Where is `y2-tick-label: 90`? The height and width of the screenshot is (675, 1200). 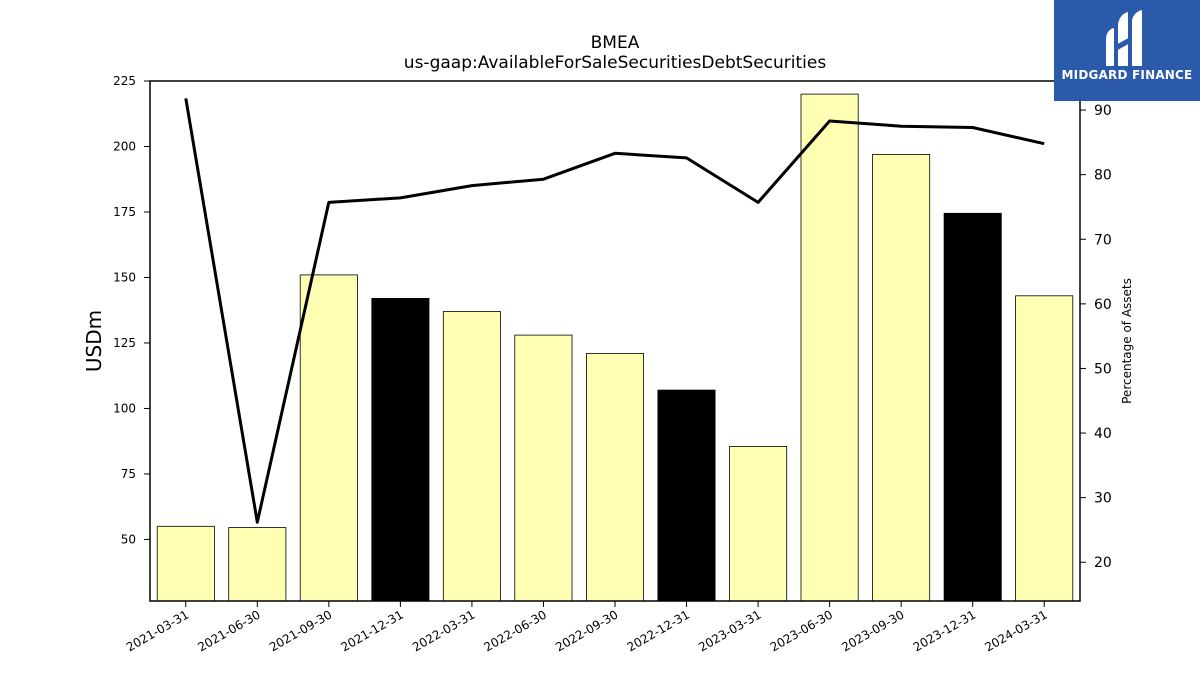
y2-tick-label: 90 is located at coordinates (1103, 111).